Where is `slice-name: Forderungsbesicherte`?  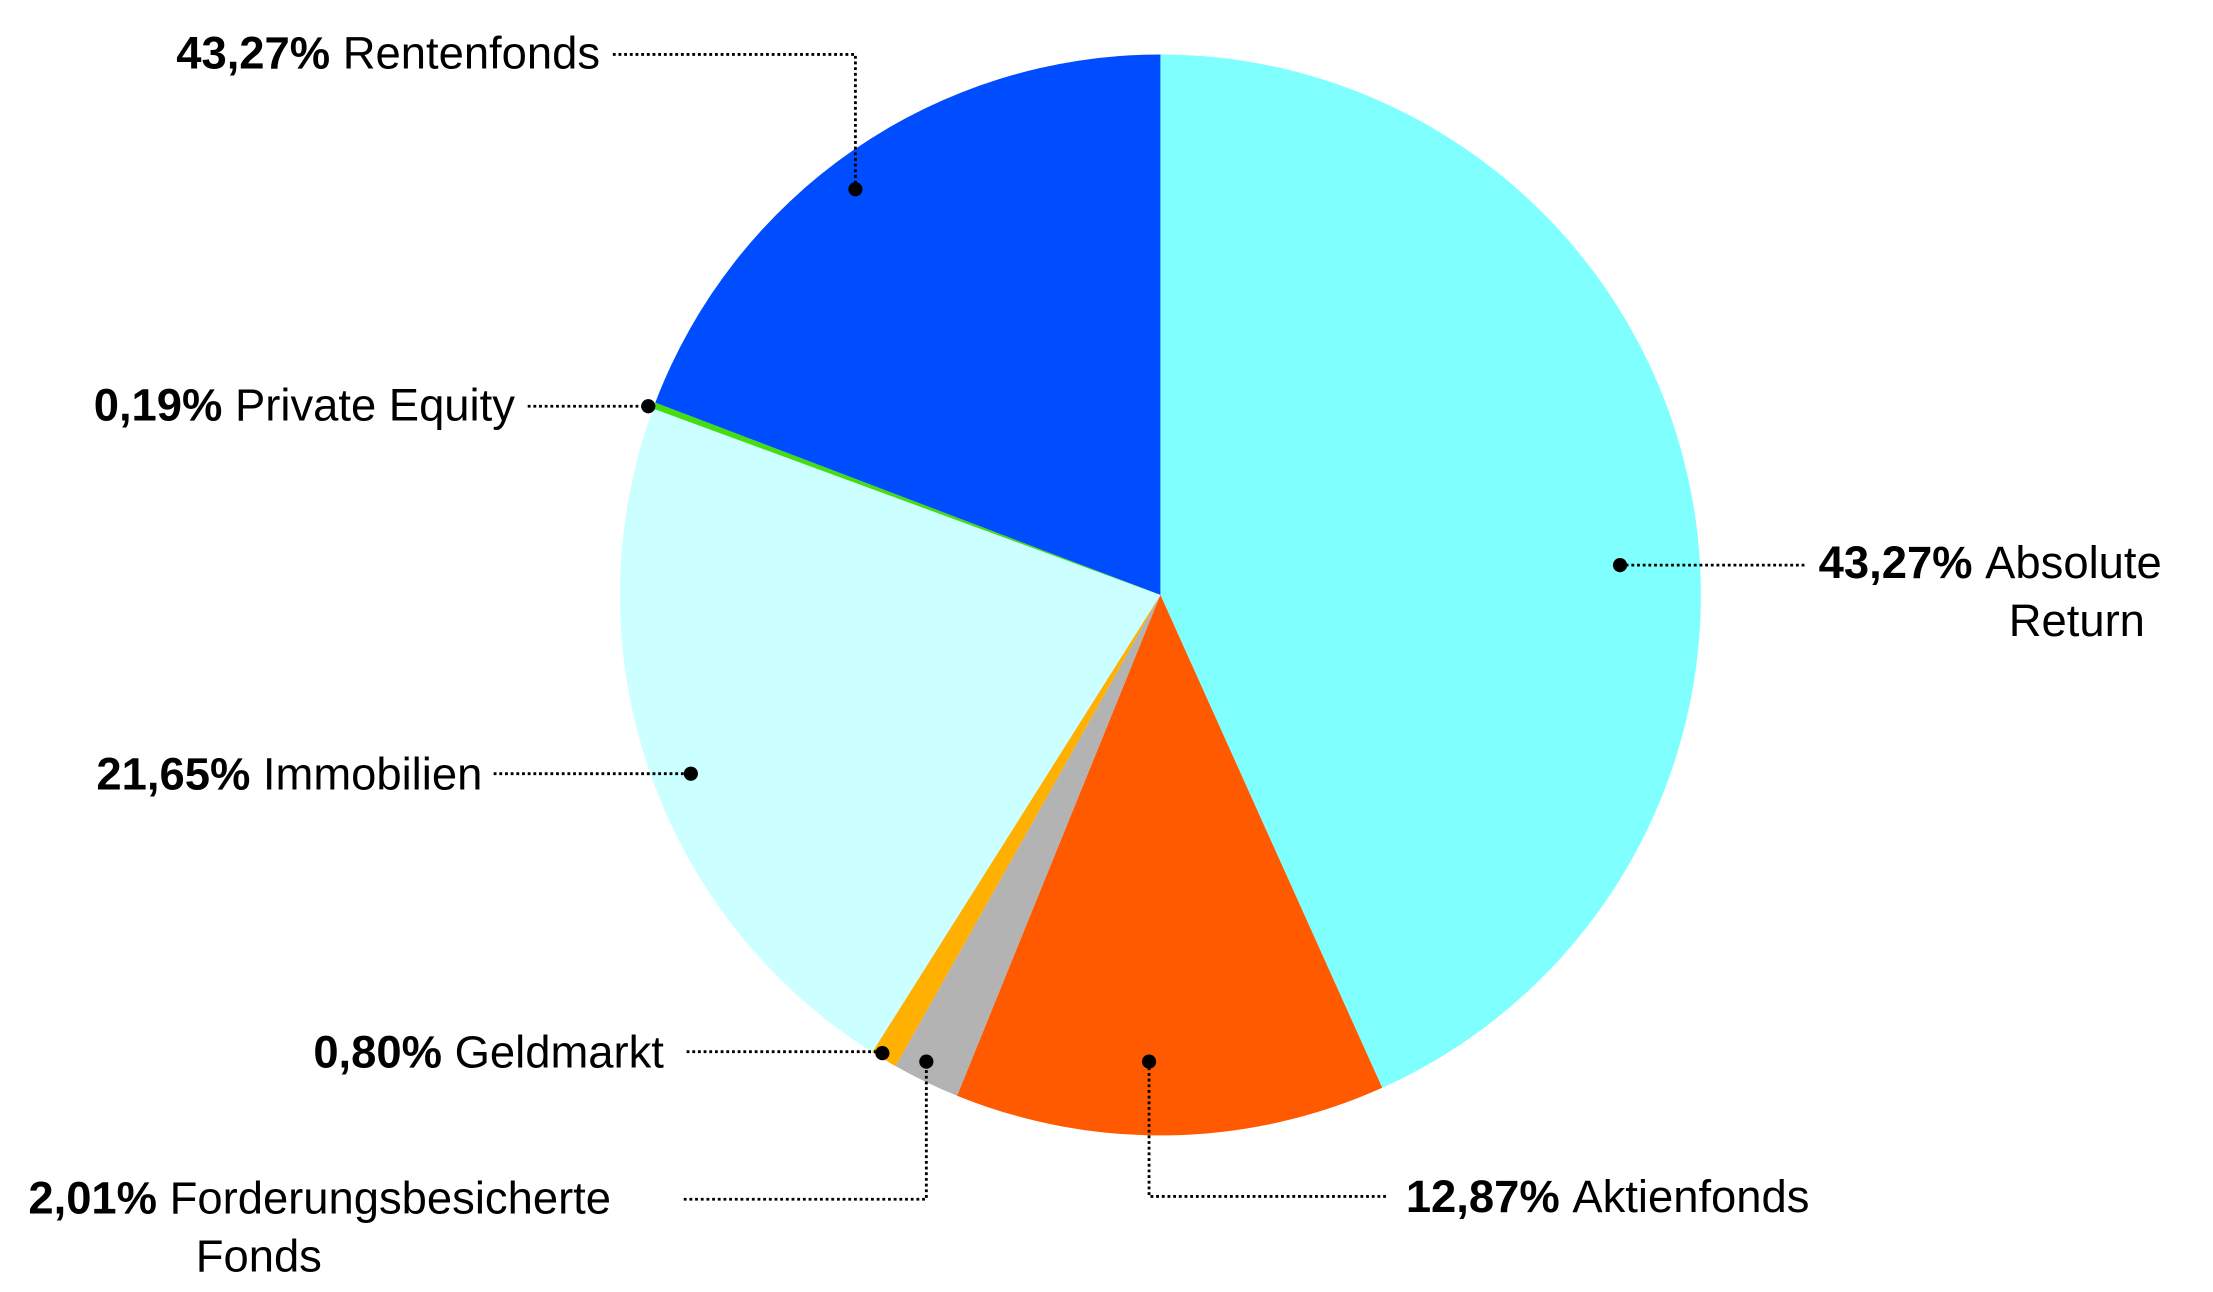
slice-name: Forderungsbesicherte is located at coordinates (390, 1197).